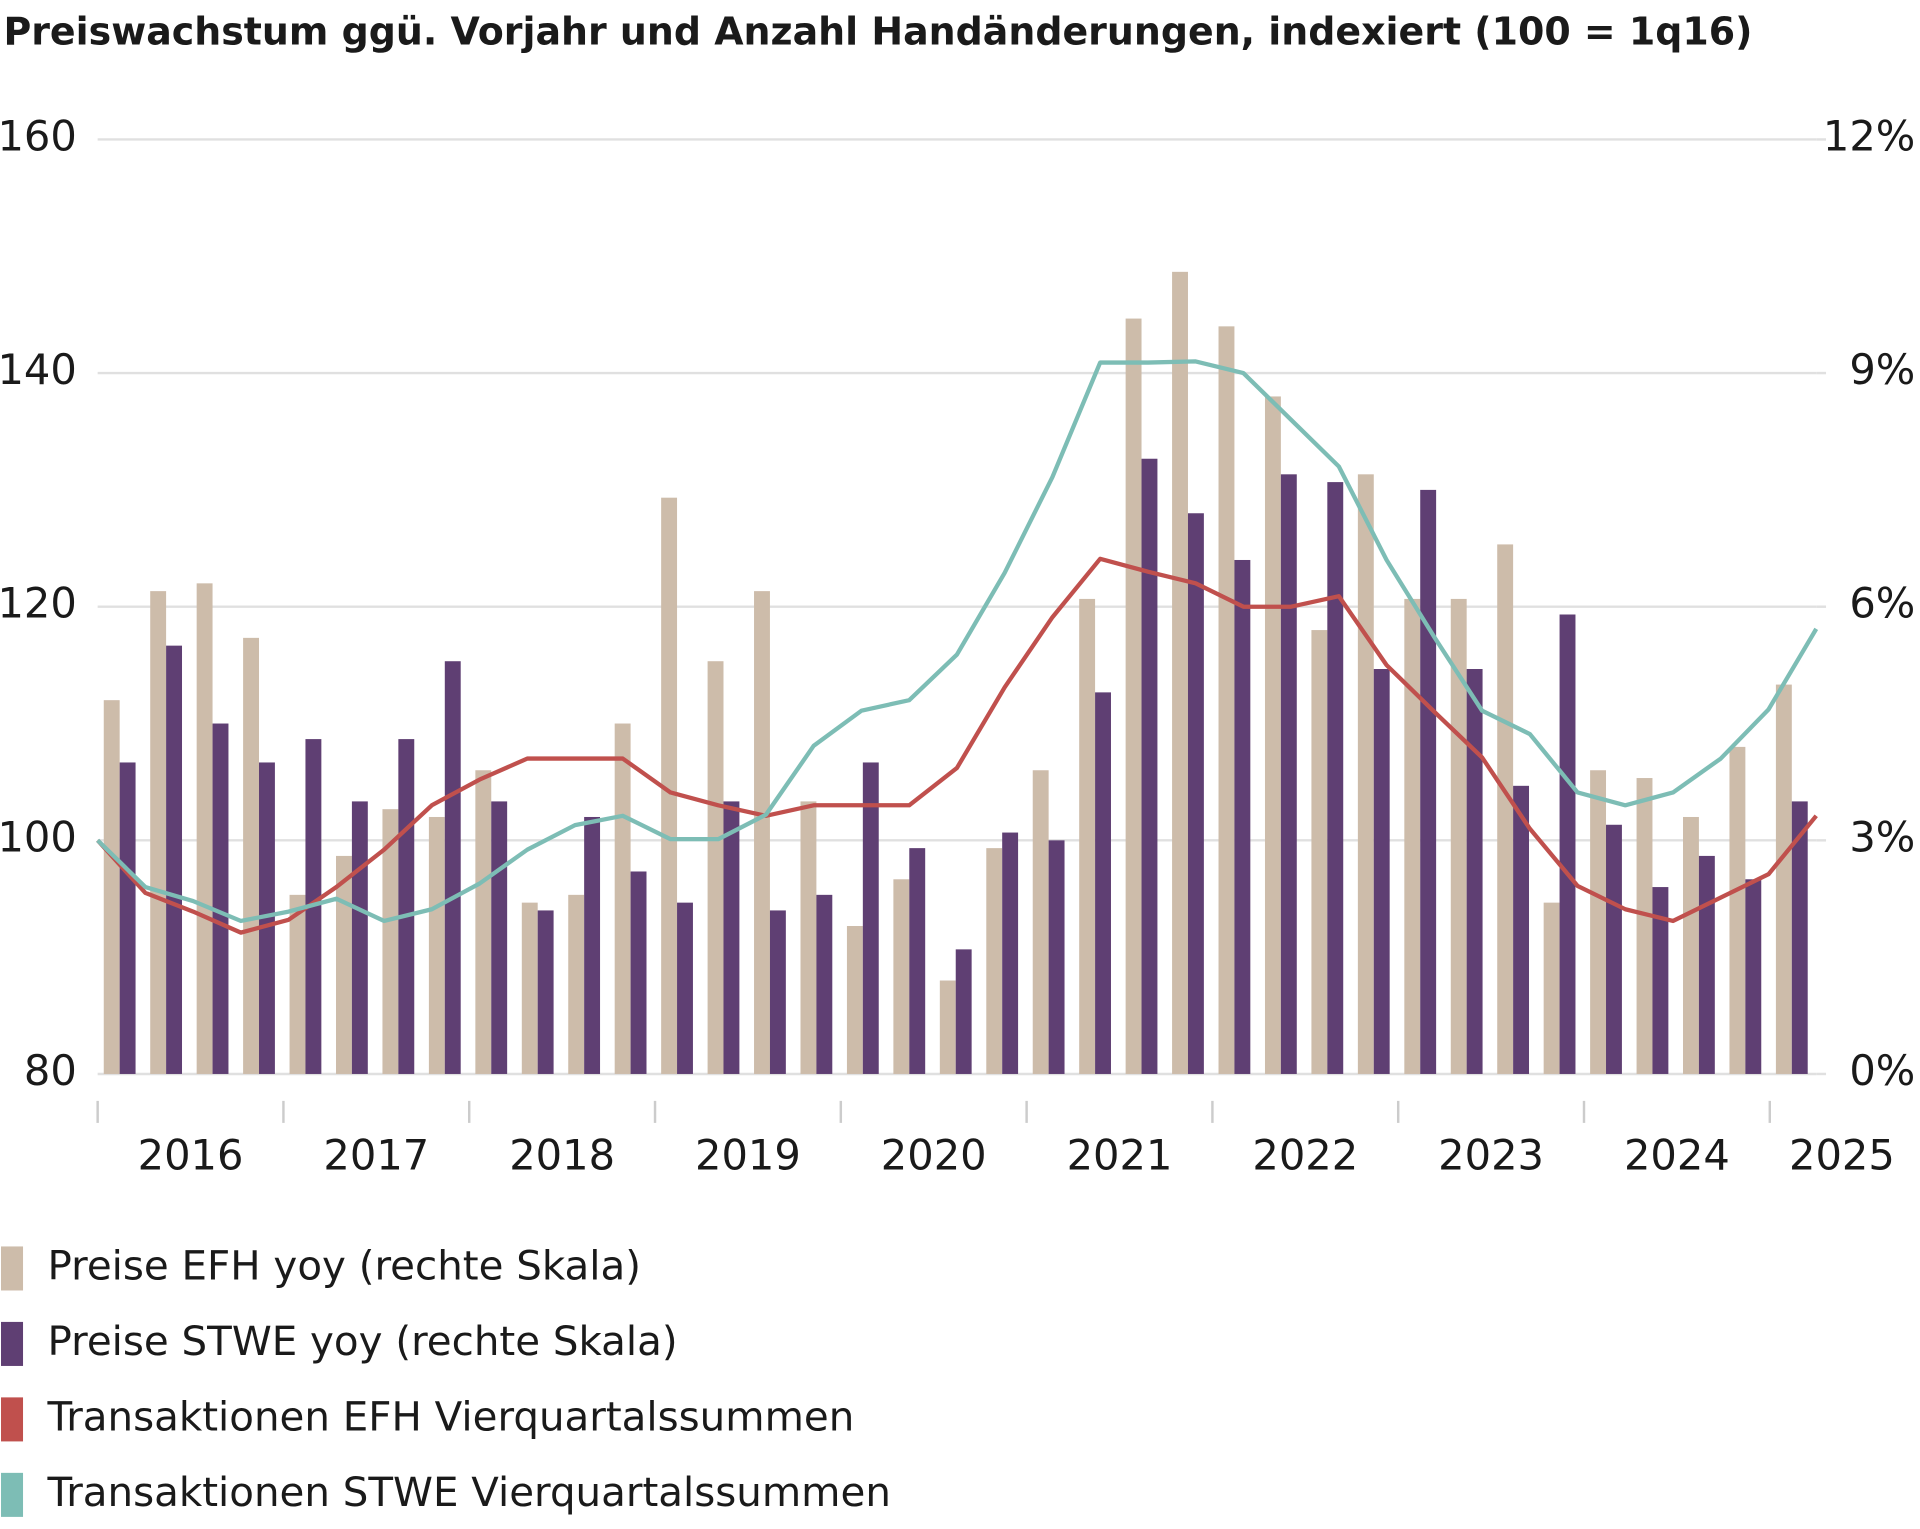  What do you see at coordinates (1120, 1154) in the screenshot?
I see `x-tick-label: 2021` at bounding box center [1120, 1154].